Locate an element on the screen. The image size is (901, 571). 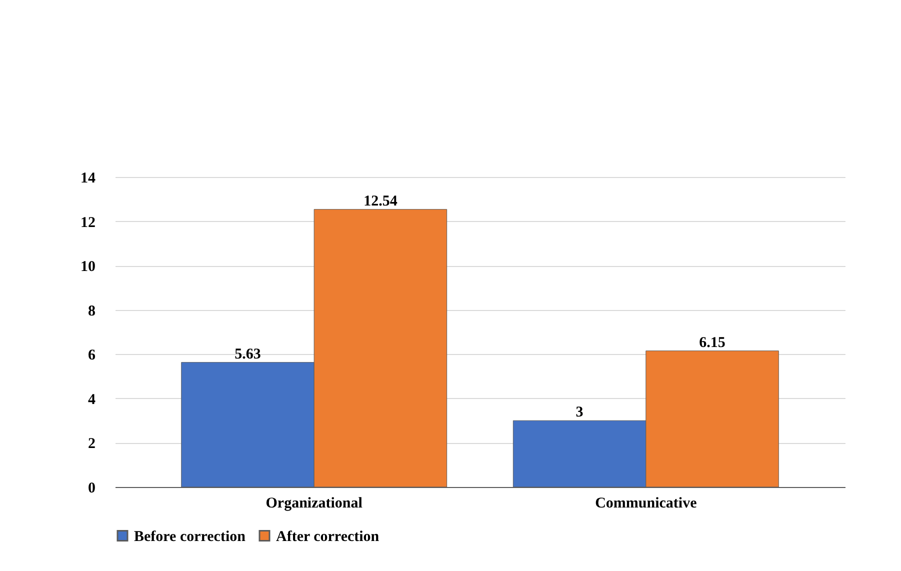
x-tick-label: Organizational is located at coordinates (314, 504).